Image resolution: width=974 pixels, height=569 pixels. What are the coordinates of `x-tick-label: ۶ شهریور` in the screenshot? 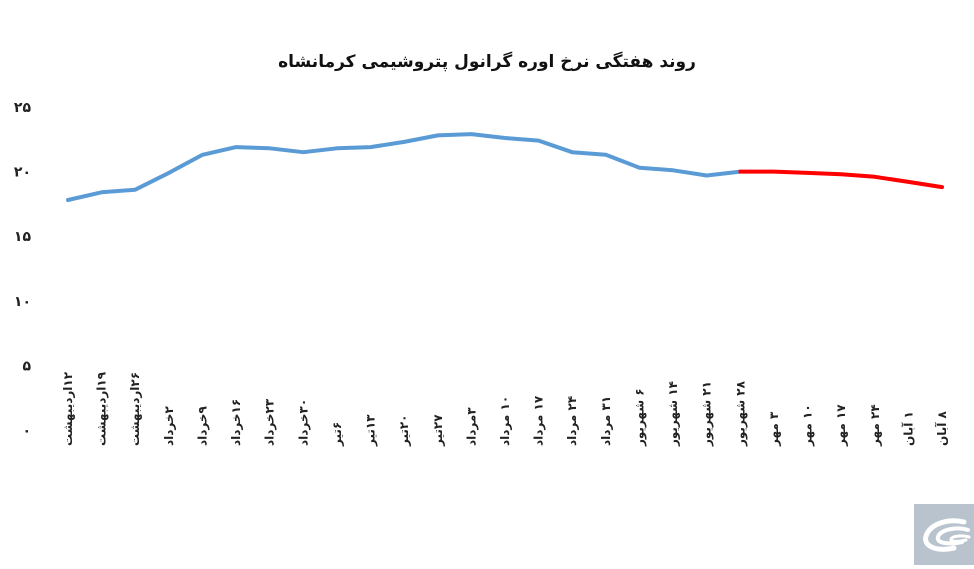 It's located at (639, 417).